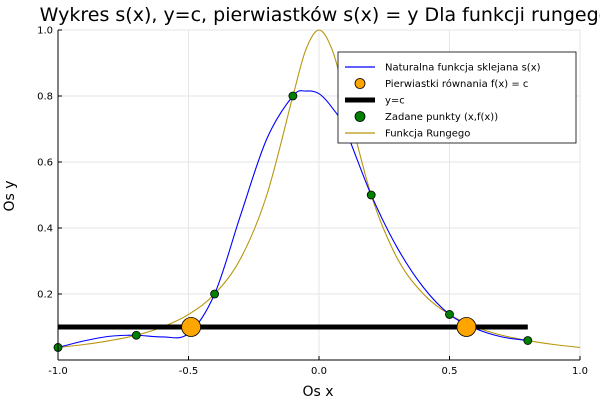 This screenshot has height=400, width=600. Describe the element at coordinates (319, 371) in the screenshot. I see `x-tick-label: 0.0` at that location.